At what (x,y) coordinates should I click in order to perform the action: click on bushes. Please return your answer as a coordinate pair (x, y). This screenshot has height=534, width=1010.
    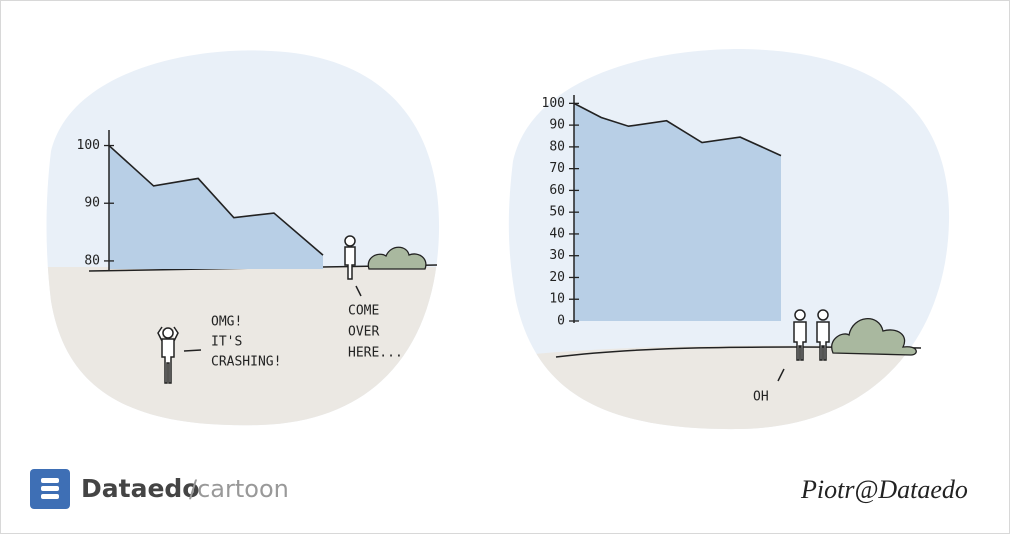
    Looking at the image, I should click on (642, 301).